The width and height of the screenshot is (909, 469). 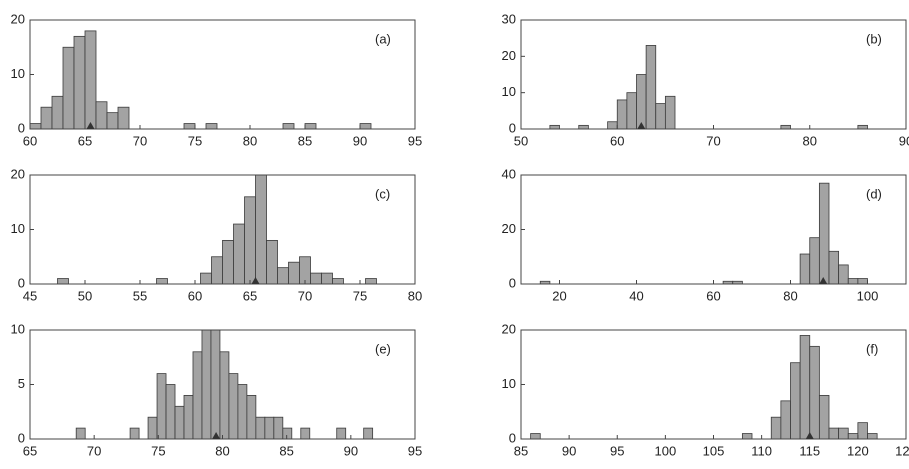 I want to click on panel: 50 60 70 80 90 0 10 20 30 (b), so click(x=705, y=79).